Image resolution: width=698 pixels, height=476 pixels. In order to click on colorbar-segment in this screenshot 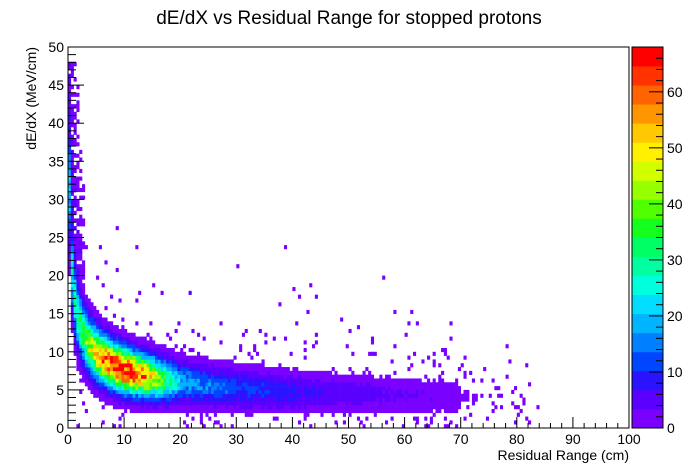, I will do `click(647, 57)`.